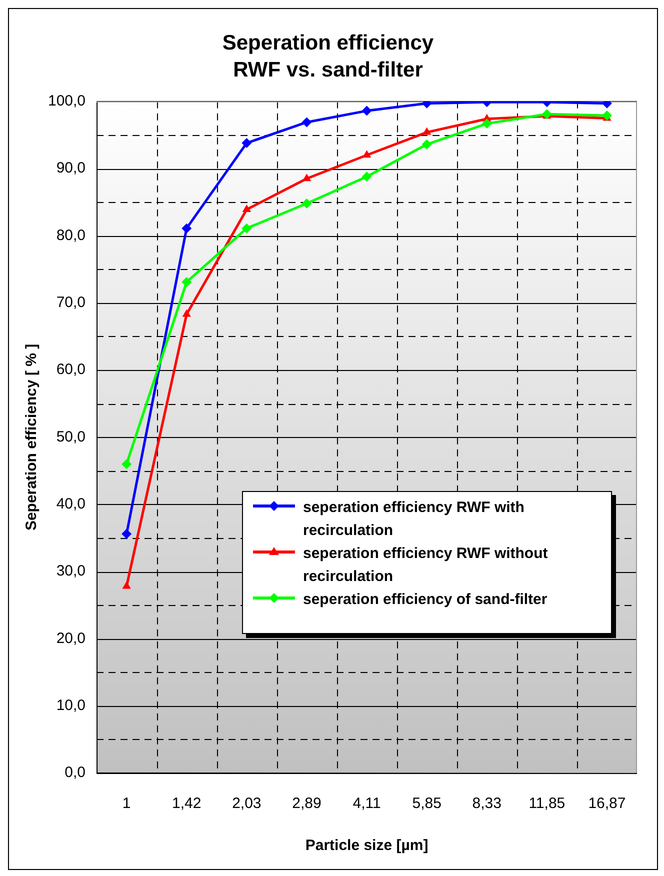 The image size is (664, 876). I want to click on y-tick-label: 0,0, so click(75, 773).